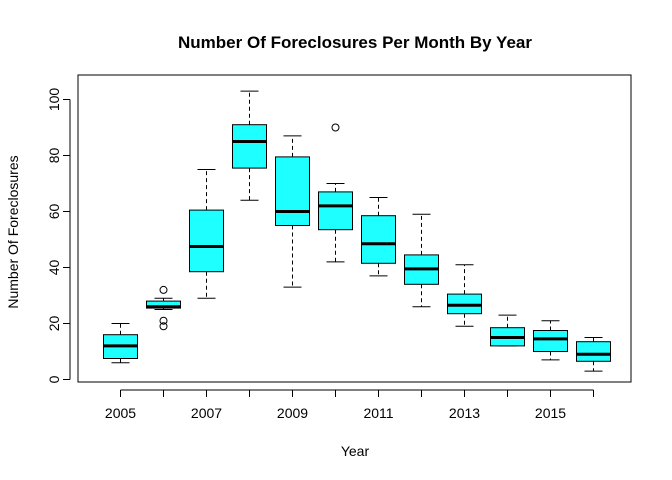 This screenshot has height=480, width=672. I want to click on box-2016, so click(593, 354).